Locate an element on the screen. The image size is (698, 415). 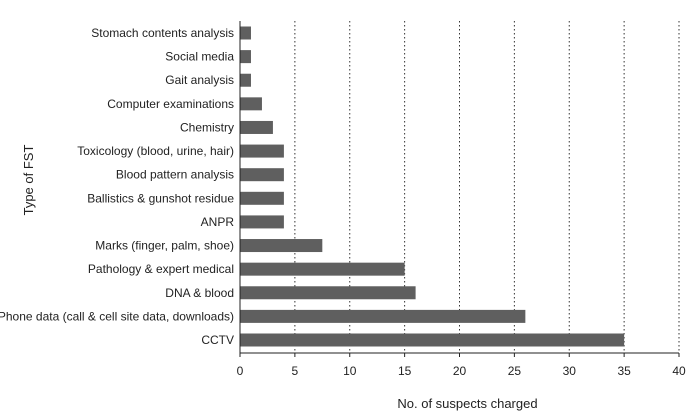
x-tick-label: 35 is located at coordinates (624, 371).